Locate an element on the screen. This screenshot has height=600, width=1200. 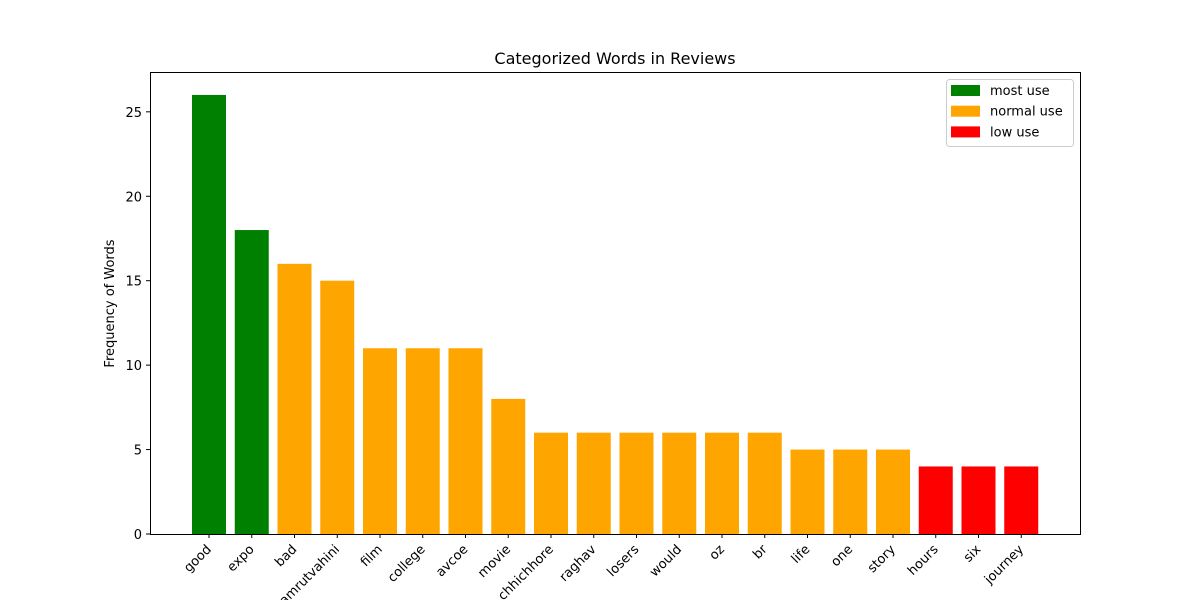
x-tick-label: raghav is located at coordinates (578, 563).